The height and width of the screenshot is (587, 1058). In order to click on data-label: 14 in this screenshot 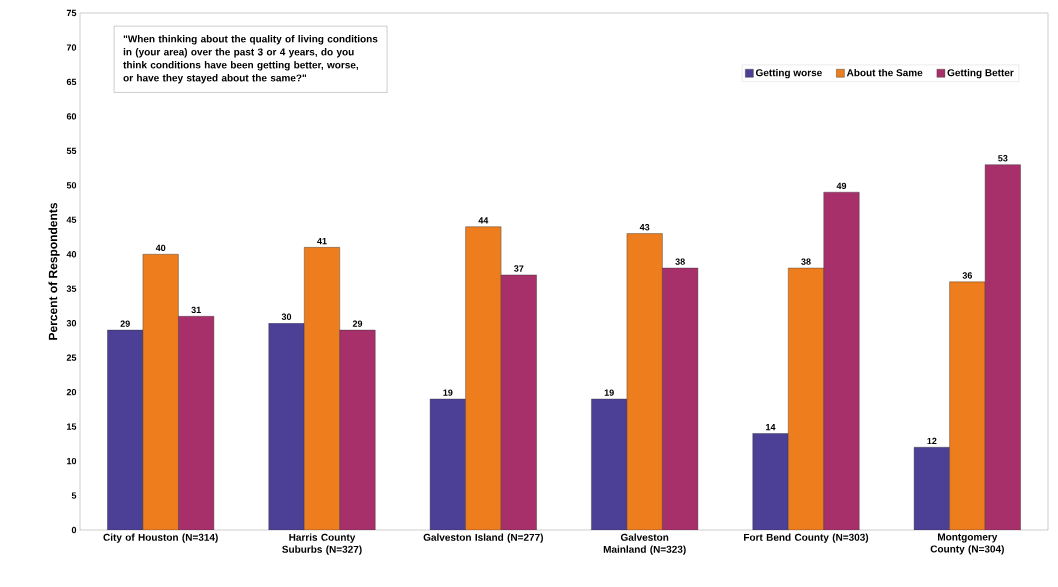, I will do `click(771, 427)`.